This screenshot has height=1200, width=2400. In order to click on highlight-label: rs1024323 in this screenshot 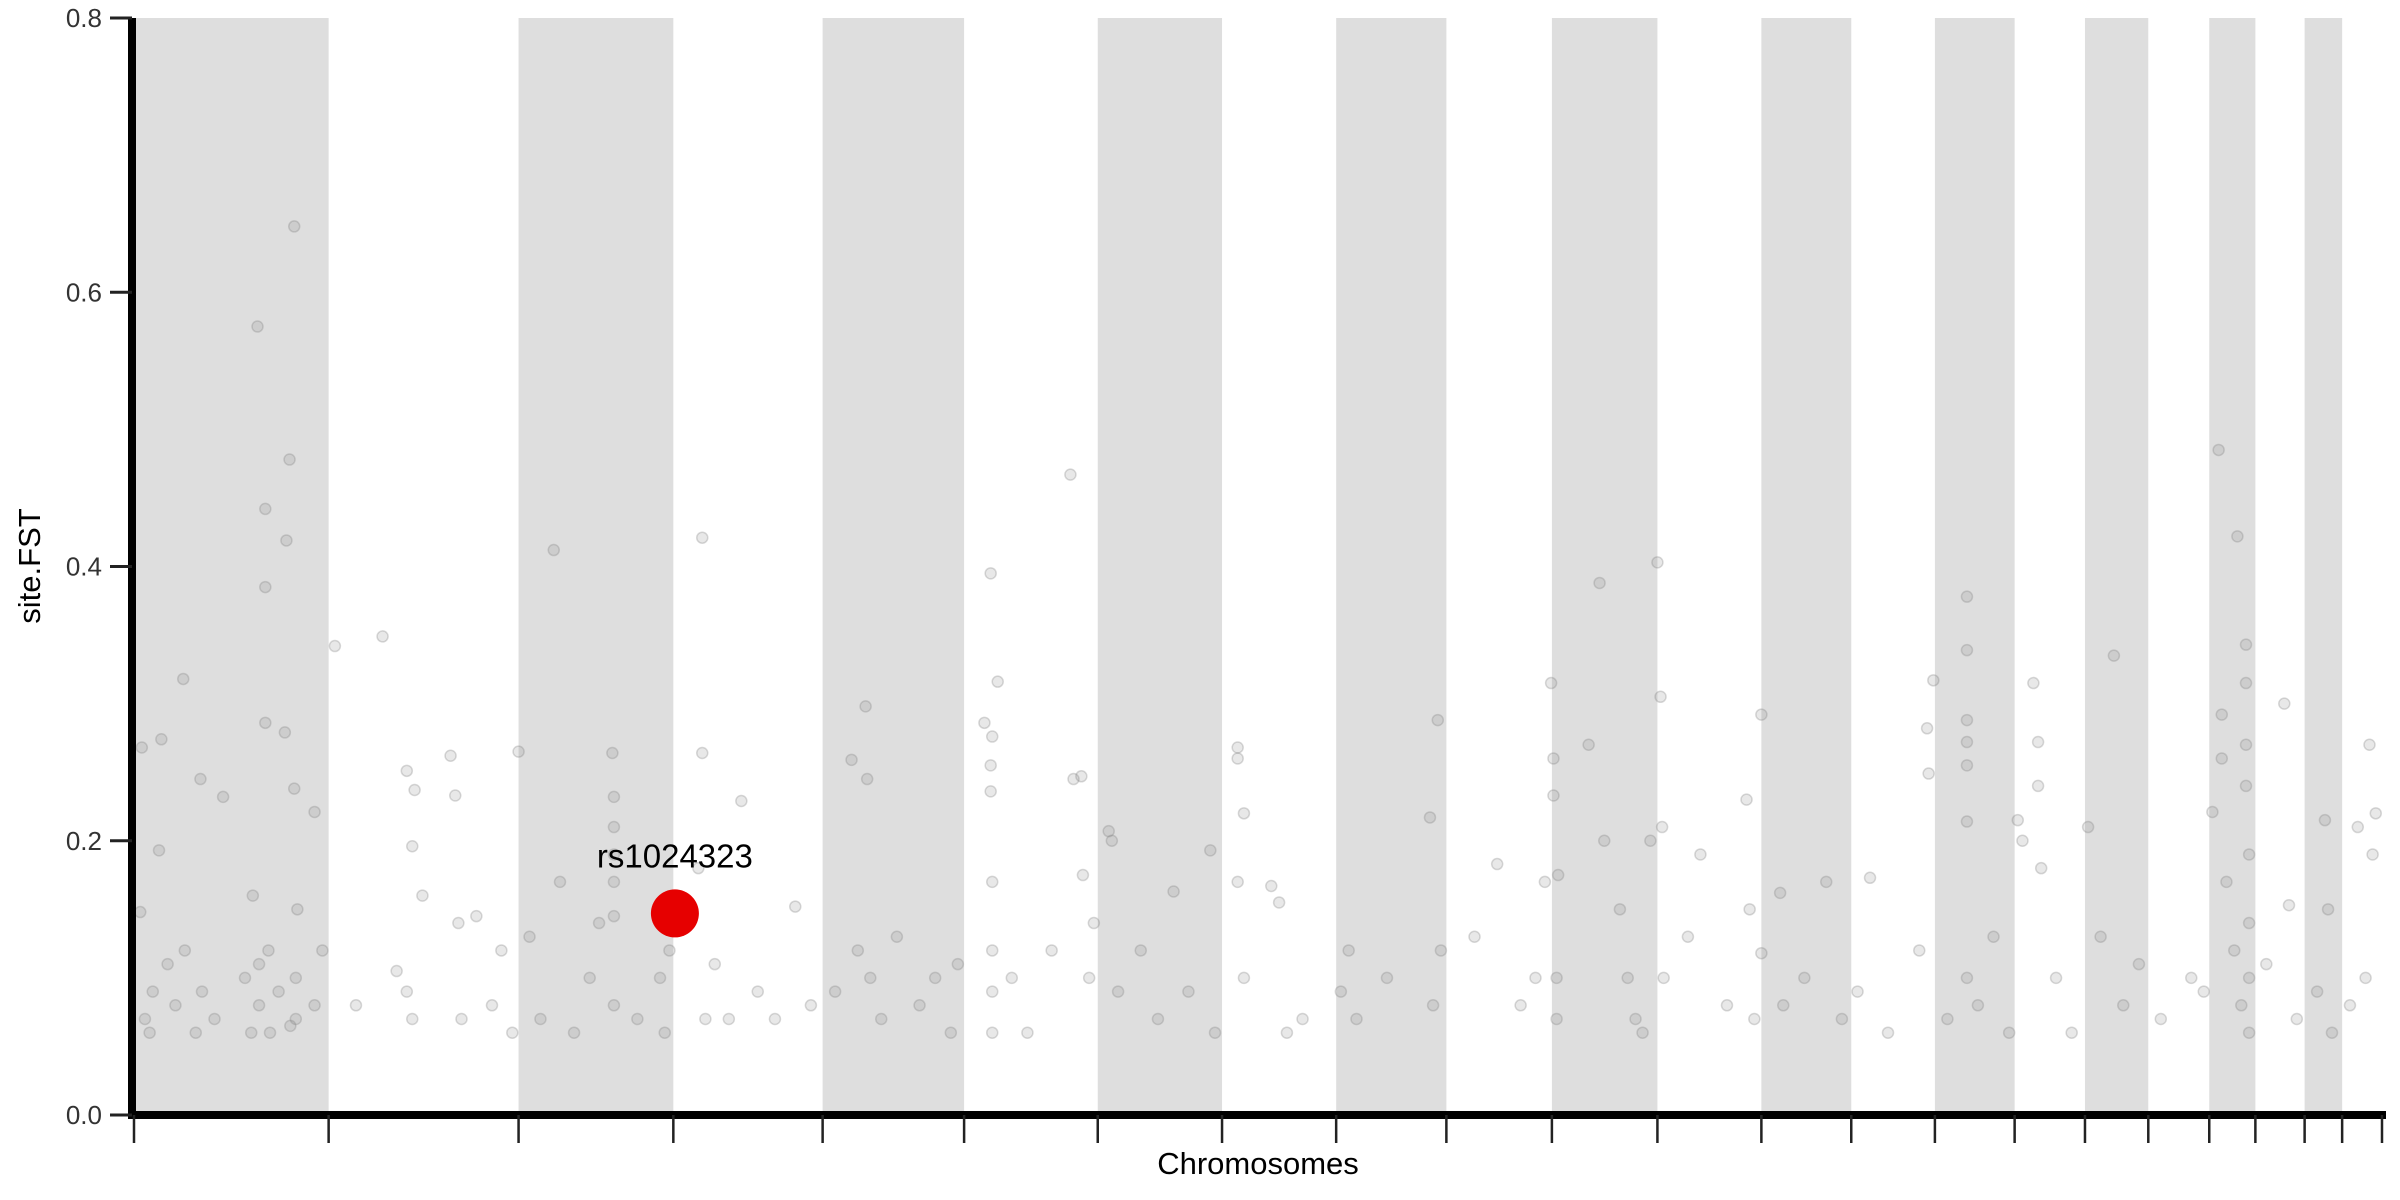, I will do `click(675, 855)`.